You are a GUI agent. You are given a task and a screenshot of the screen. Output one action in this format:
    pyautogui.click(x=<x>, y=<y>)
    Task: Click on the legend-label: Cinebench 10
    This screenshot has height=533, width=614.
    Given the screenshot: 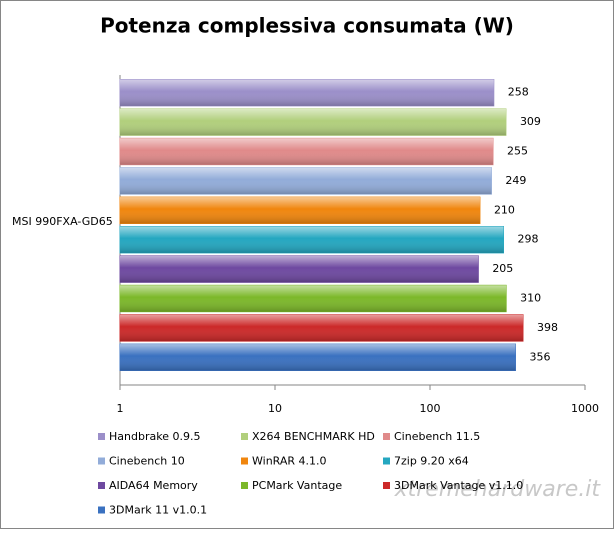 What is the action you would take?
    pyautogui.click(x=147, y=461)
    